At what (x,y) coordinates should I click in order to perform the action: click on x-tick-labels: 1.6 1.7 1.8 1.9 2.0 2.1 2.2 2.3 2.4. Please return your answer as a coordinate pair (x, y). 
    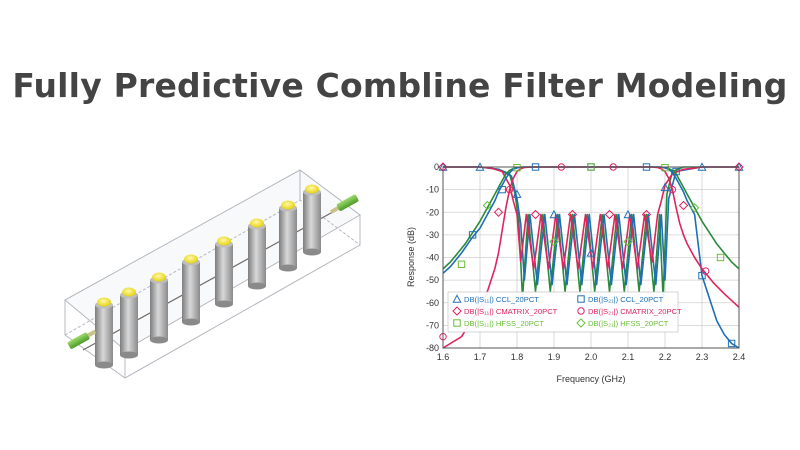
    Looking at the image, I should click on (591, 357).